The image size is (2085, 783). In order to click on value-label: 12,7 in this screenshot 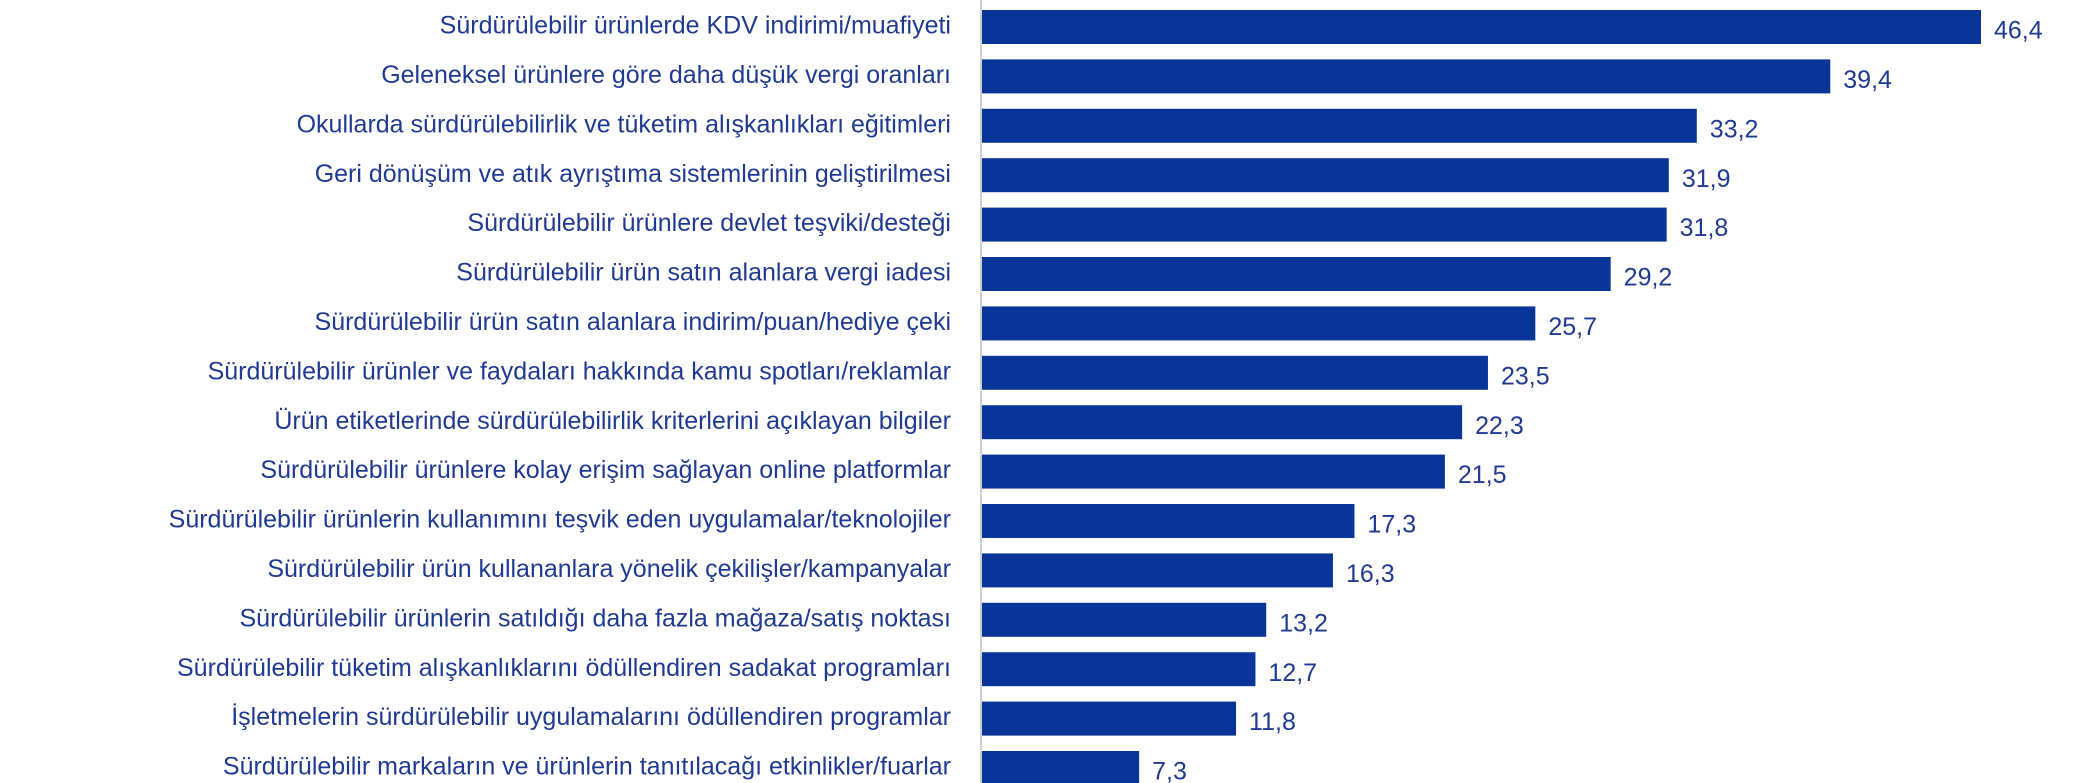, I will do `click(1292, 673)`.